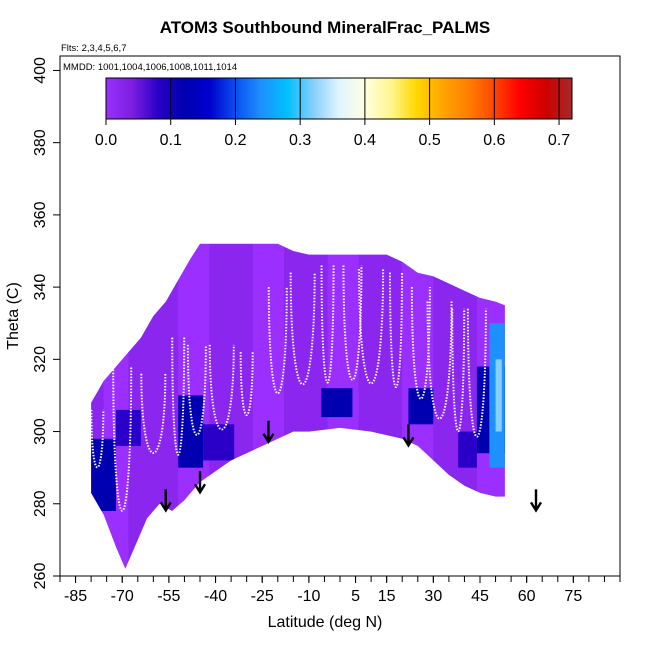 This screenshot has width=650, height=650. What do you see at coordinates (559, 140) in the screenshot?
I see `colorbar-tick-label: 0.7` at bounding box center [559, 140].